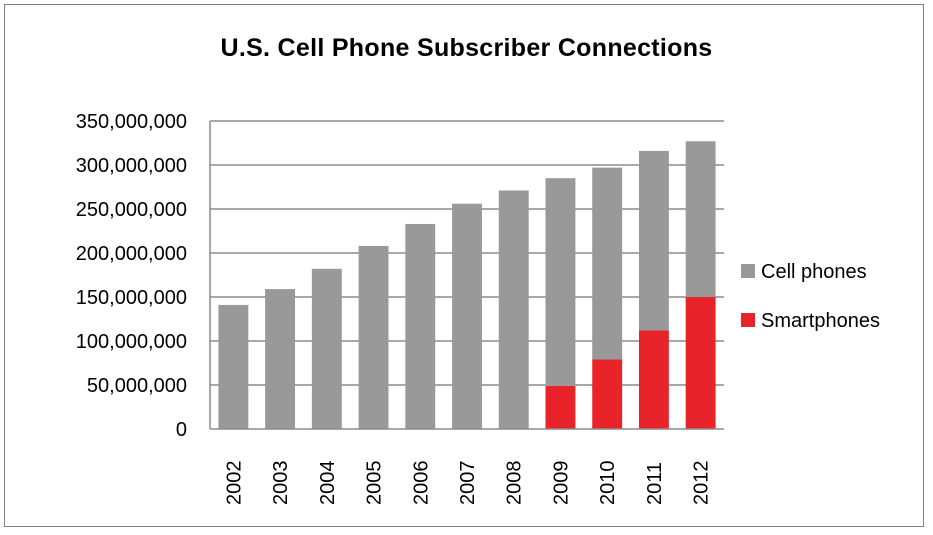  Describe the element at coordinates (515, 483) in the screenshot. I see `x-tick-label: 2008` at that location.